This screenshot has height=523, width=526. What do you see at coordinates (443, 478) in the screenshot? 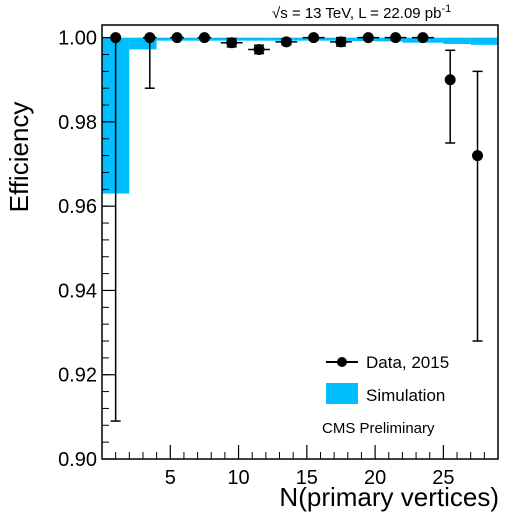
I see `x-tick-label-4: 25` at bounding box center [443, 478].